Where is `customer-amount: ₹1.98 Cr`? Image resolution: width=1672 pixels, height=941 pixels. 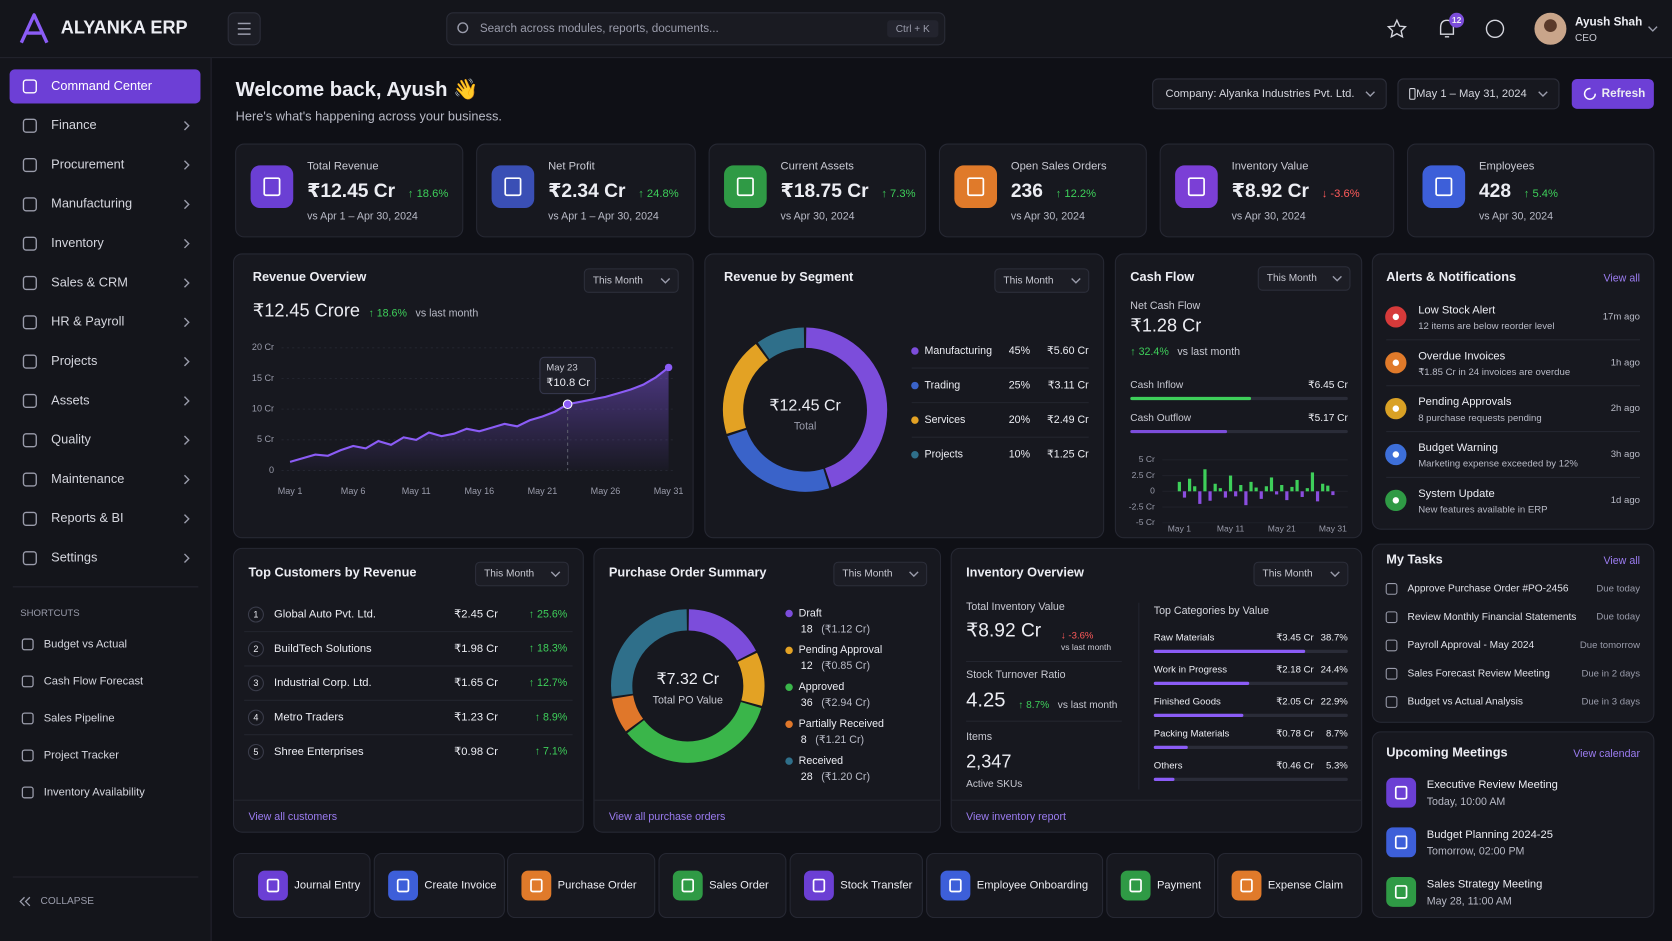 customer-amount: ₹1.98 Cr is located at coordinates (476, 649).